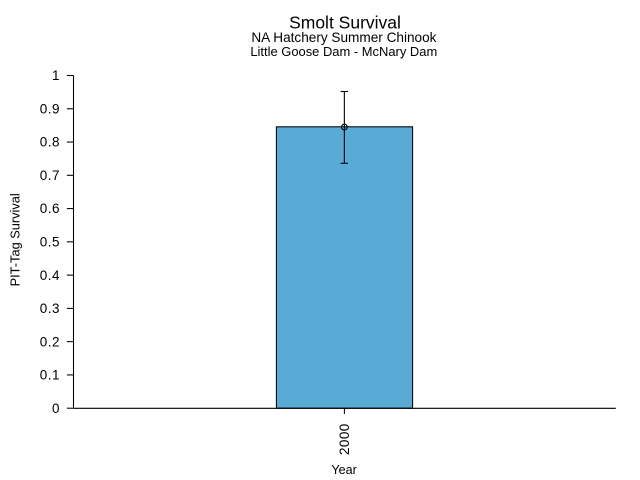 Image resolution: width=640 pixels, height=480 pixels. Describe the element at coordinates (343, 470) in the screenshot. I see `svg-text: Year` at that location.